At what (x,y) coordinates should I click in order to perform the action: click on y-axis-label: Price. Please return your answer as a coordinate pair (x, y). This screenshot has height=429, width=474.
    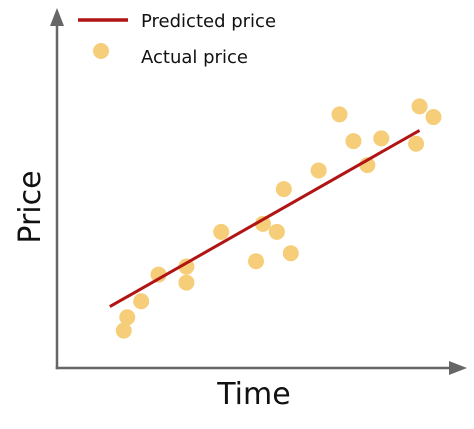
    Looking at the image, I should click on (30, 206).